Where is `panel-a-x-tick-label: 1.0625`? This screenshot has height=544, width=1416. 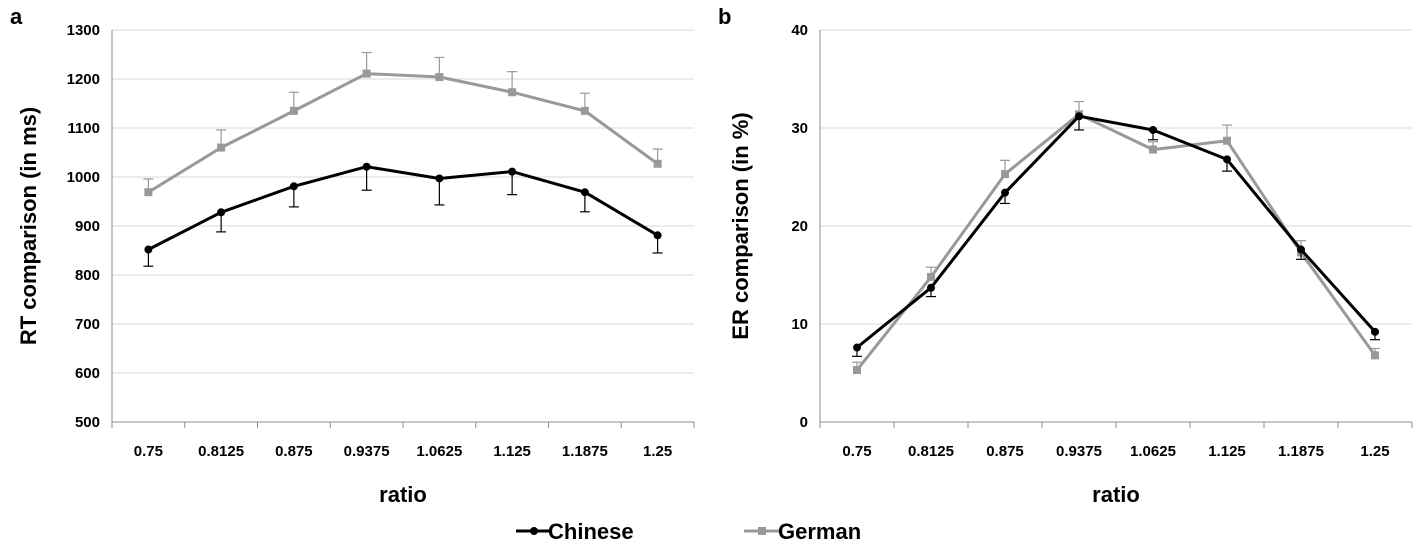
panel-a-x-tick-label: 1.0625 is located at coordinates (439, 451).